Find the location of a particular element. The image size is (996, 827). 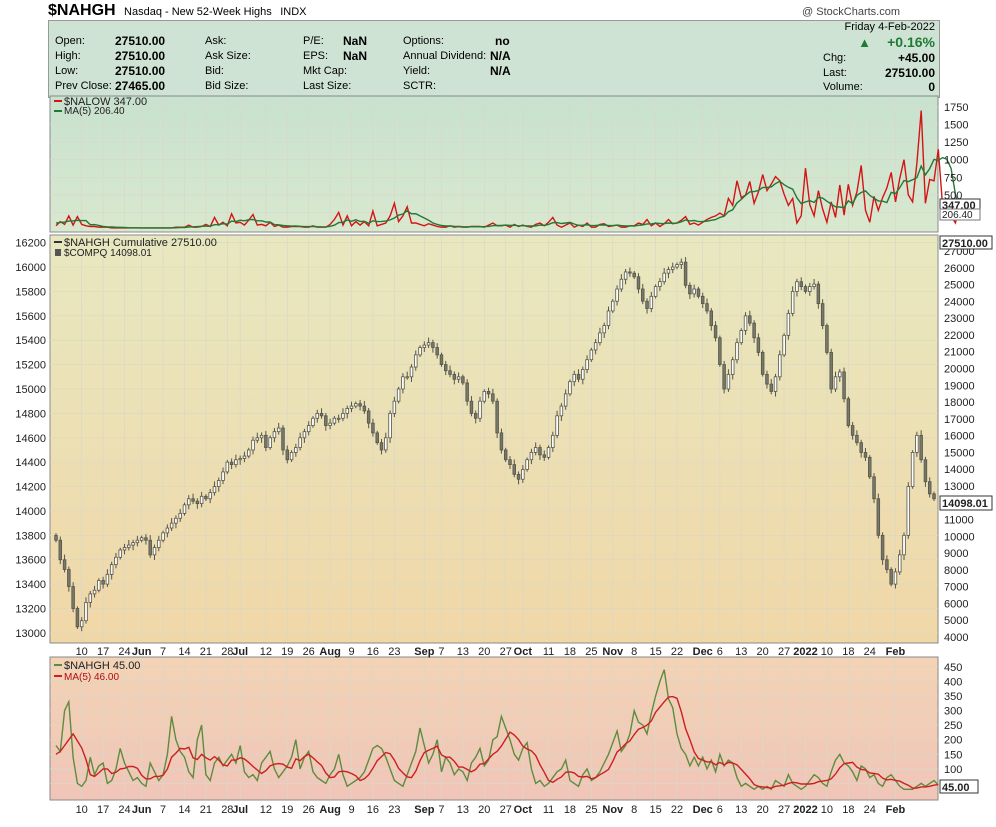

y-tick-label-left: 13400 is located at coordinates (30, 585).